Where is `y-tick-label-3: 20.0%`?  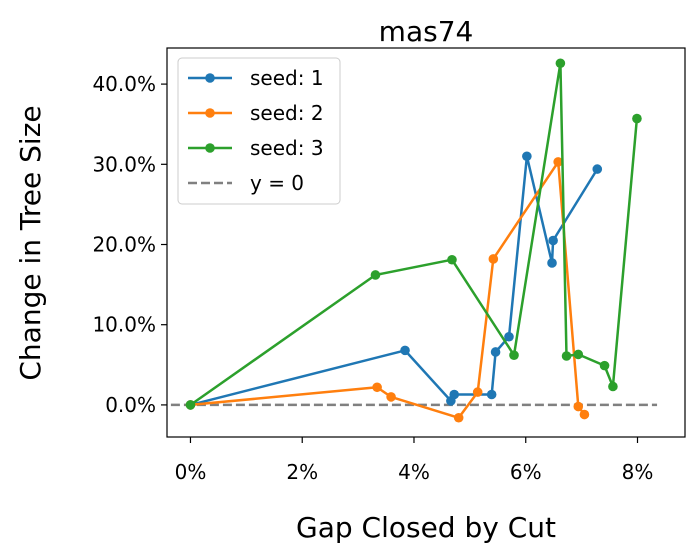 y-tick-label-3: 20.0% is located at coordinates (124, 245).